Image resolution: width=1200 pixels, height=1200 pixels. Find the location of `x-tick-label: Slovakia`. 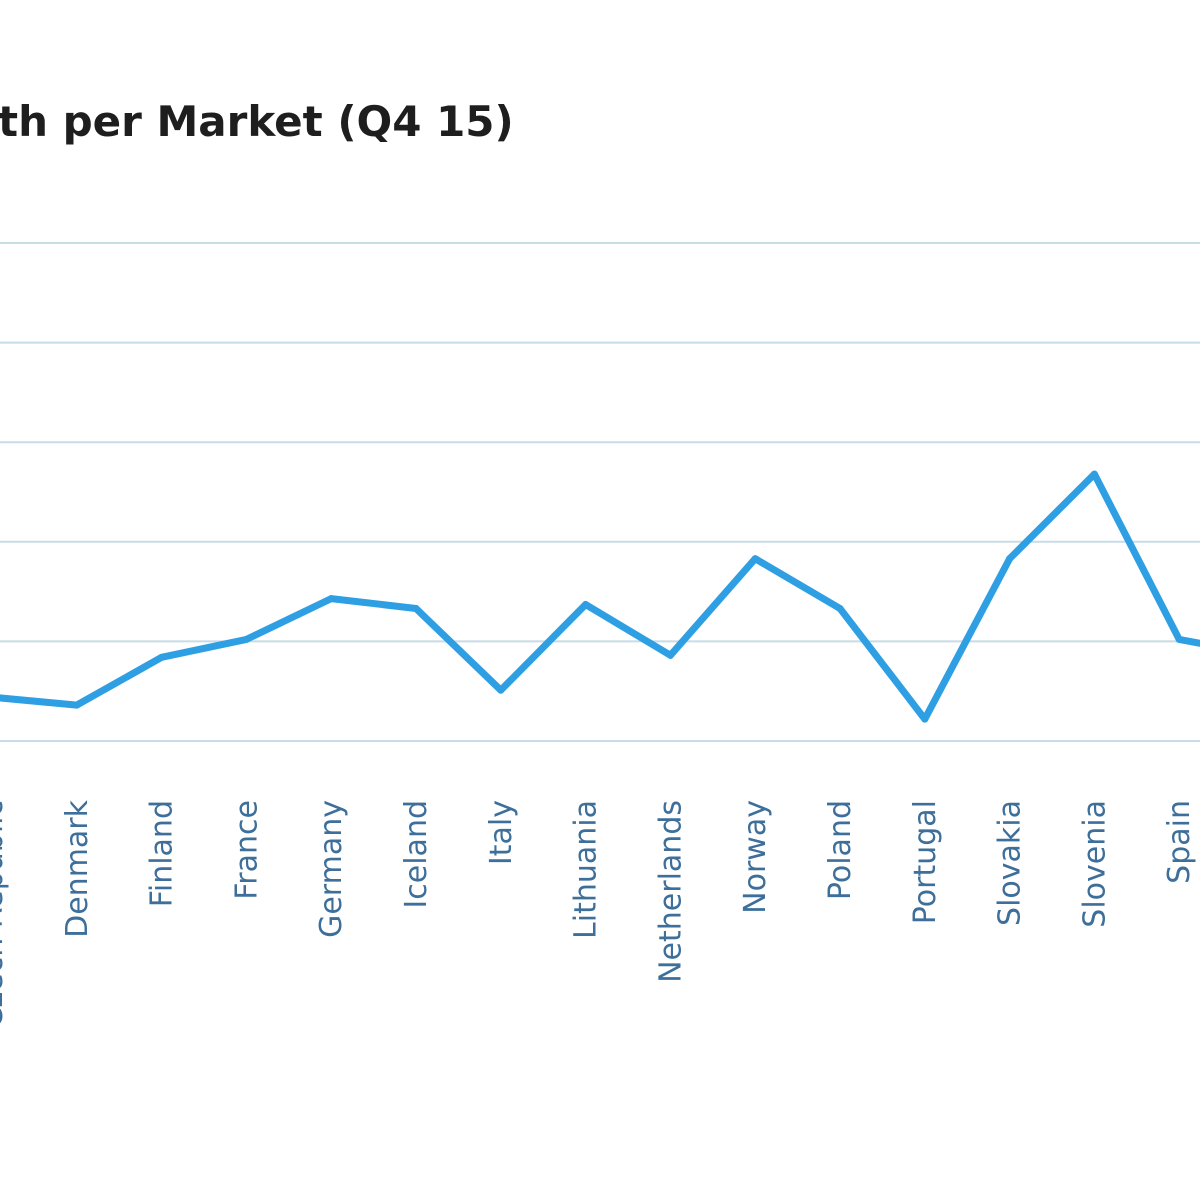

x-tick-label: Slovakia is located at coordinates (1010, 863).